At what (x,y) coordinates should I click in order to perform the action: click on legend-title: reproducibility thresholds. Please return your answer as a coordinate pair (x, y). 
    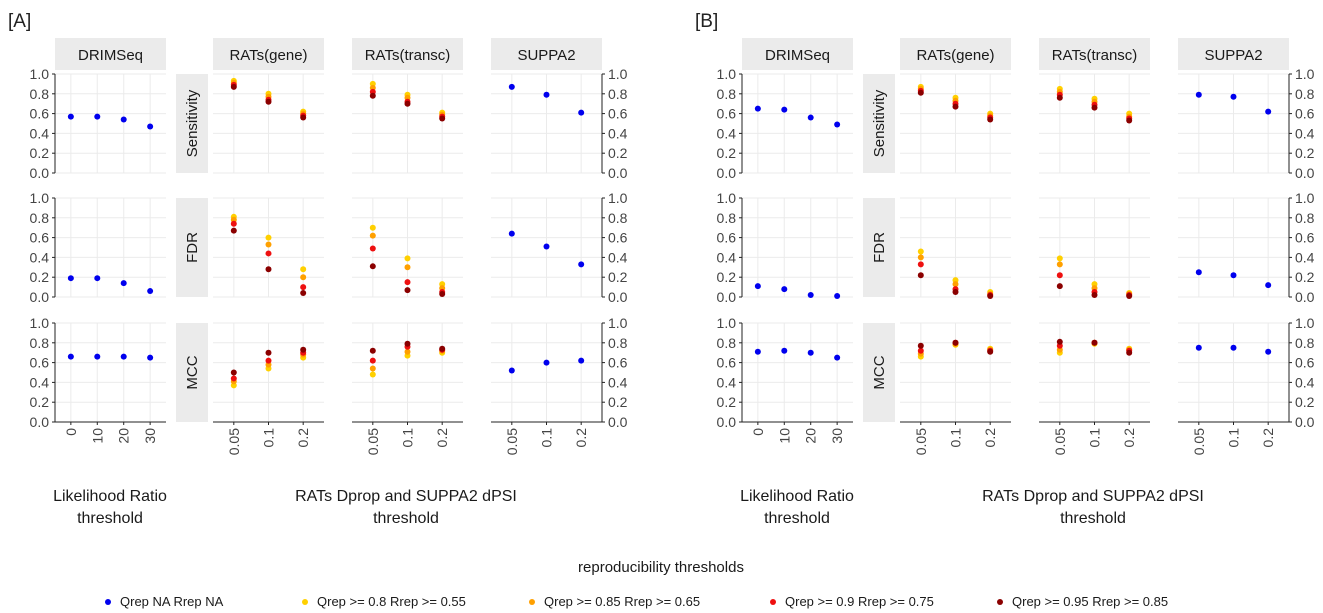
    Looking at the image, I should click on (661, 567).